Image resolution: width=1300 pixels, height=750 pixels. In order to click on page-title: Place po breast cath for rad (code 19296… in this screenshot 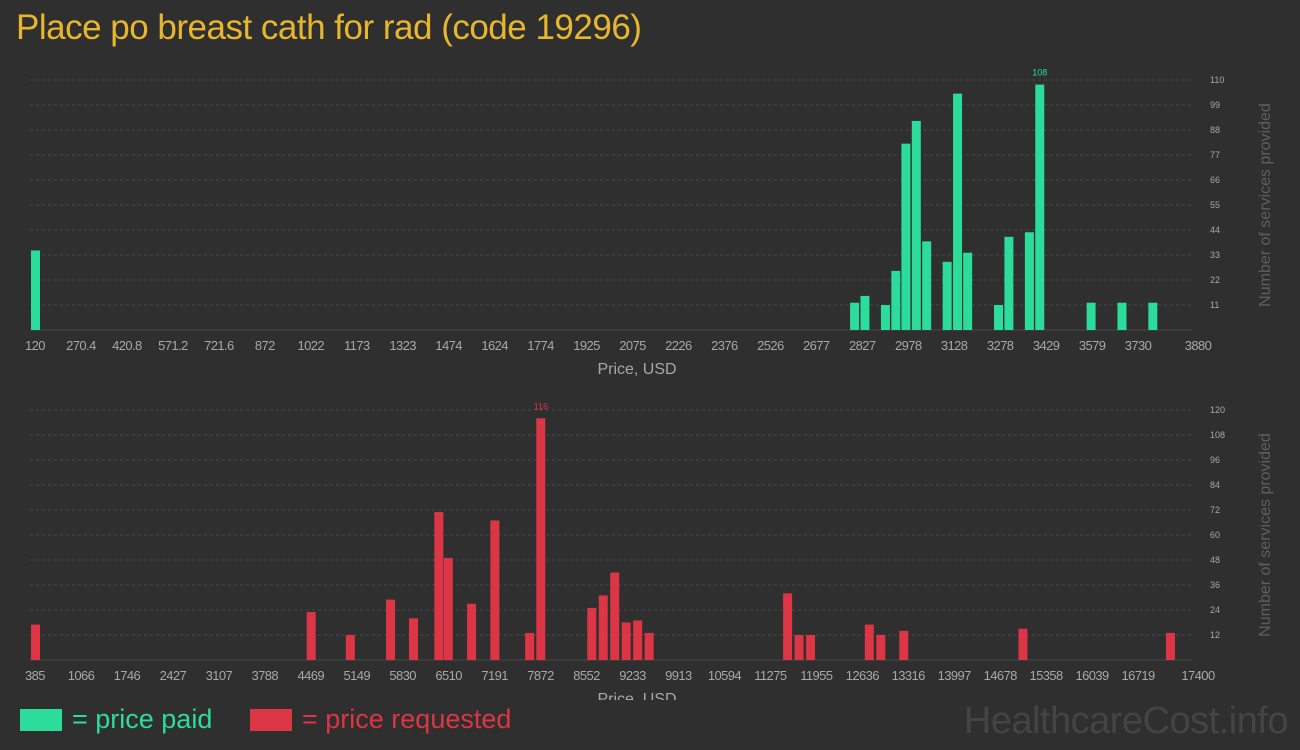, I will do `click(329, 27)`.